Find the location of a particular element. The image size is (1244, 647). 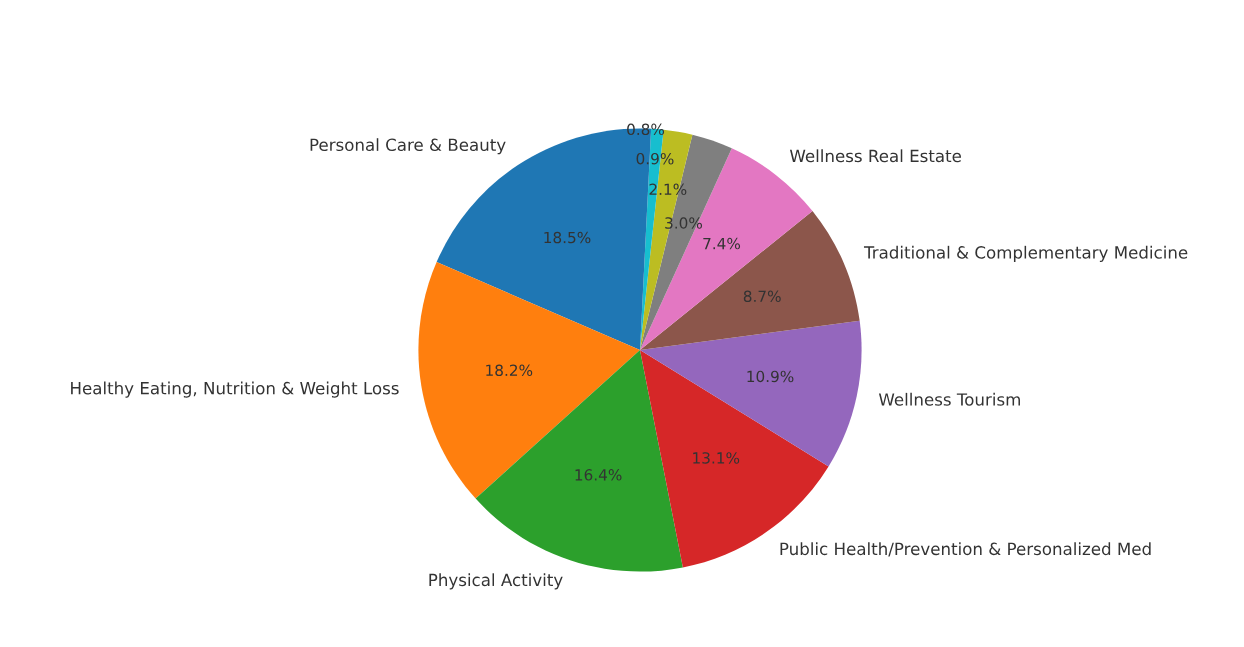

slice-label: Public Health/Prevention & Personalized Med is located at coordinates (965, 549).